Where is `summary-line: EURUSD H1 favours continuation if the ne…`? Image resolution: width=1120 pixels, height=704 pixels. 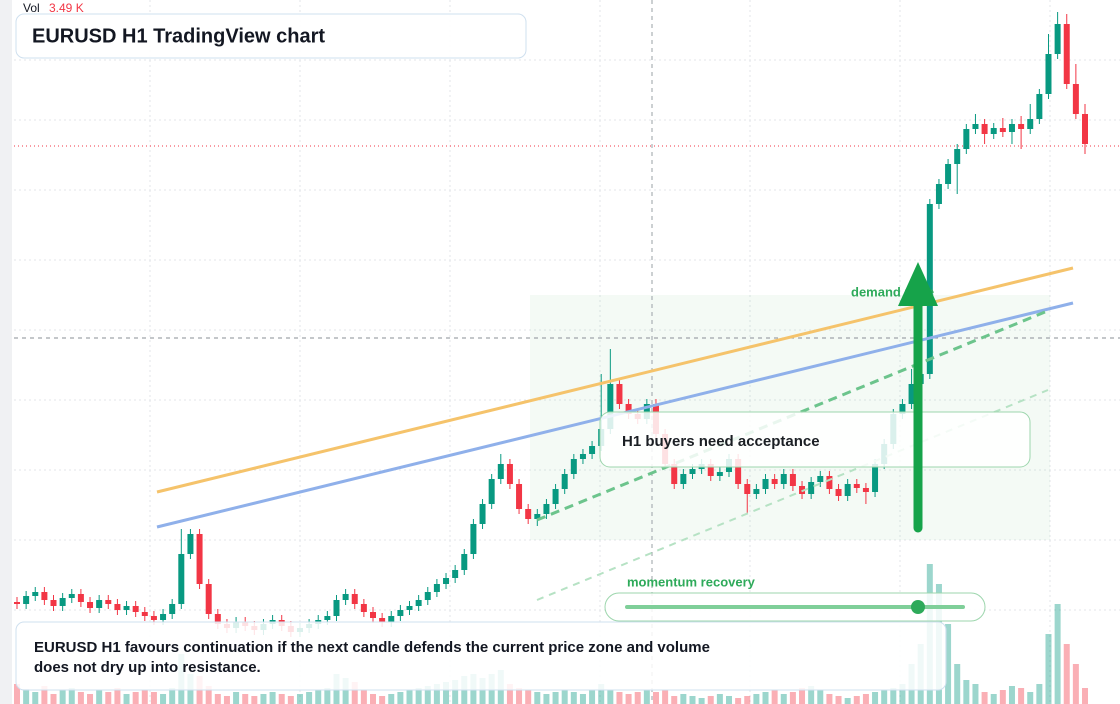
summary-line: EURUSD H1 favours continuation if the ne… is located at coordinates (372, 647).